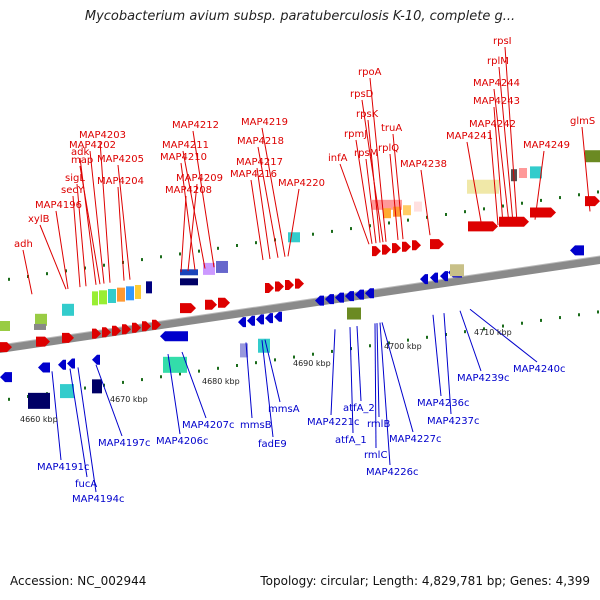 This screenshot has height=600, width=600. Describe the element at coordinates (256, 425) in the screenshot. I see `reverse-gene-label: mmsB` at that location.